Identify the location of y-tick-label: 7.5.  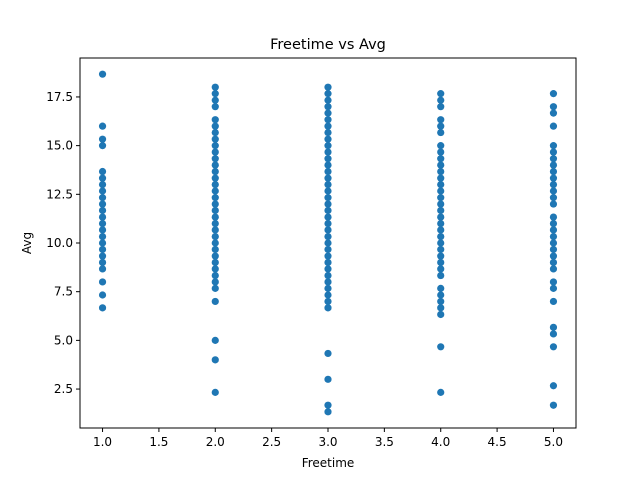
(63, 292).